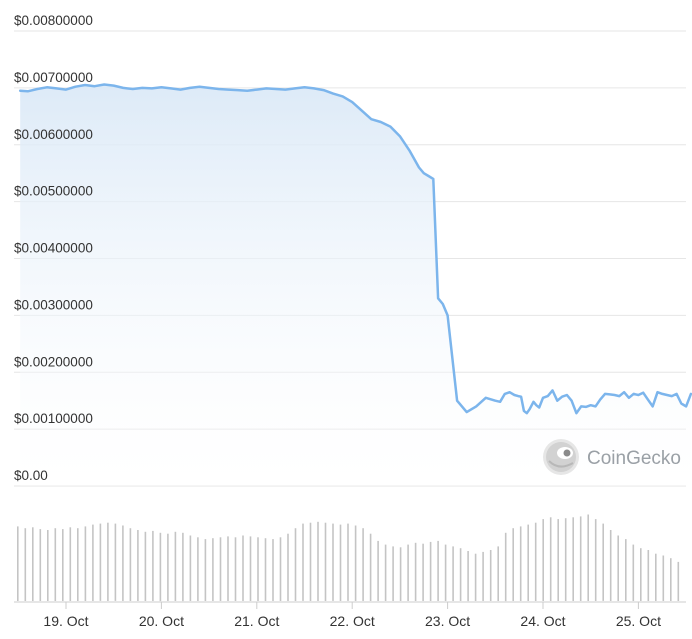 The height and width of the screenshot is (639, 692). Describe the element at coordinates (53, 304) in the screenshot. I see `y-tick-label: $0.00300000` at that location.